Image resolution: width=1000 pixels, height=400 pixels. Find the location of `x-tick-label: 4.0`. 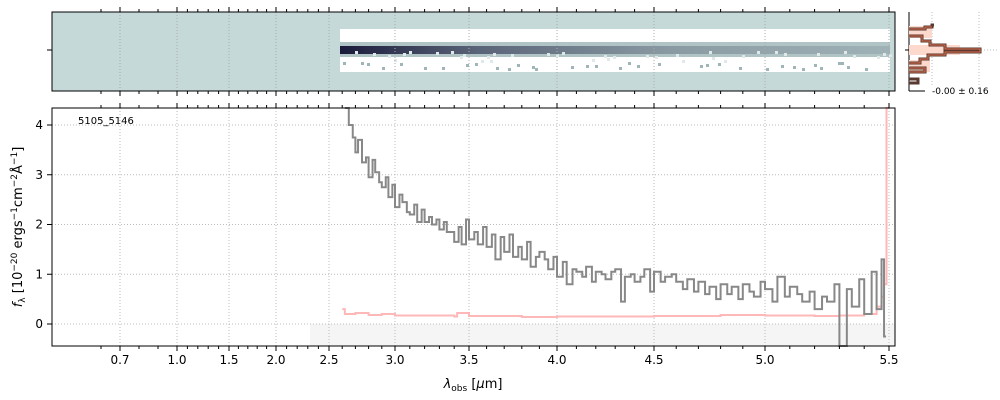

x-tick-label: 4.0 is located at coordinates (556, 360).